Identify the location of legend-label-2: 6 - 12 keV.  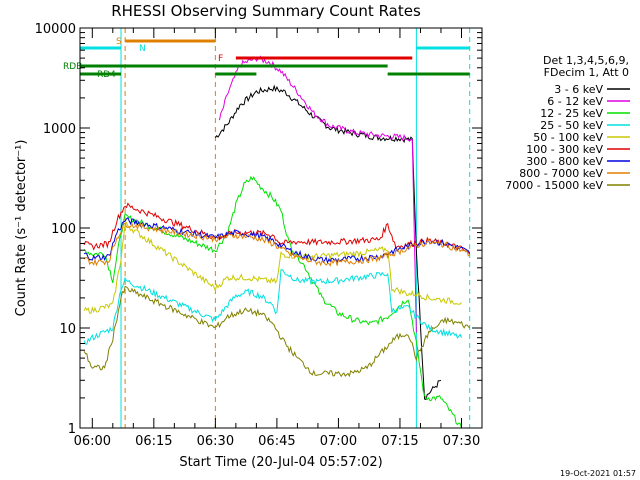
(575, 101).